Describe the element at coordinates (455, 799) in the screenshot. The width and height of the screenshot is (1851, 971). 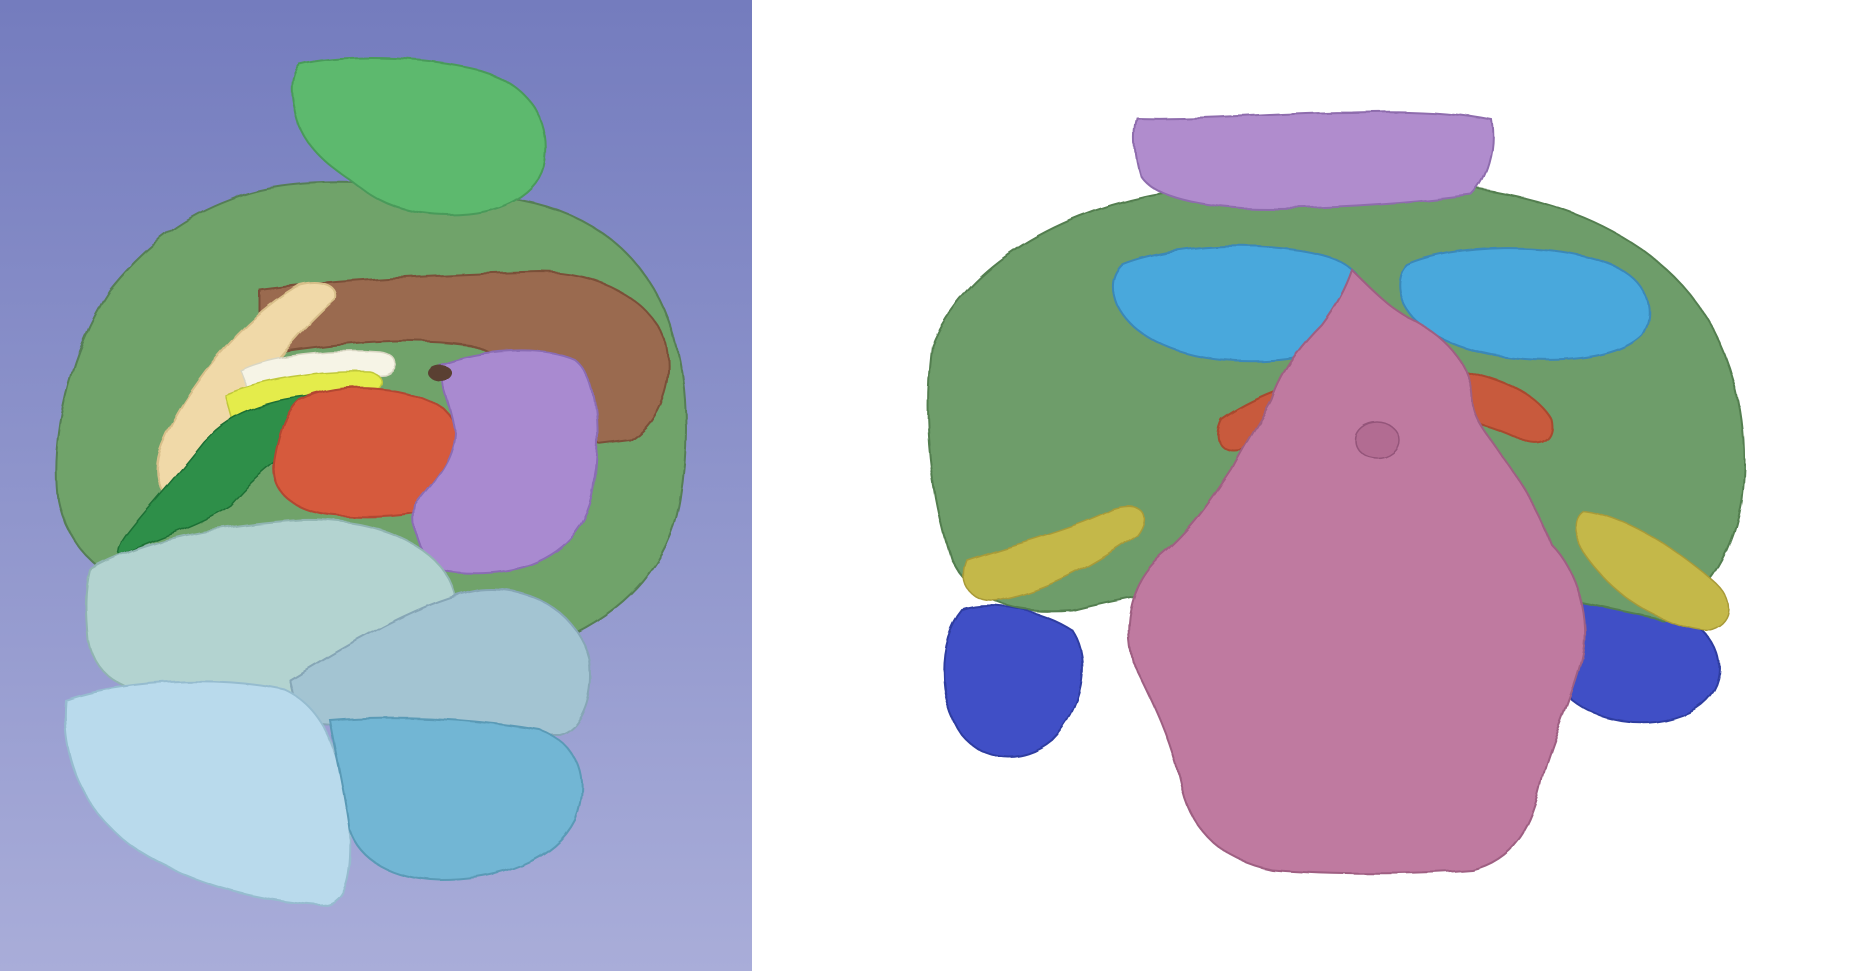
I see `left-cyan-region` at that location.